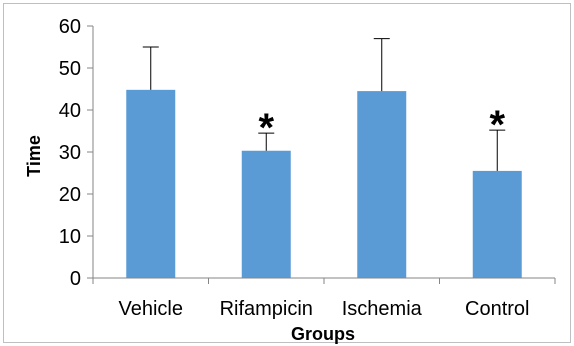 This screenshot has height=346, width=574. Describe the element at coordinates (34, 156) in the screenshot. I see `y-axis-title: Time` at that location.